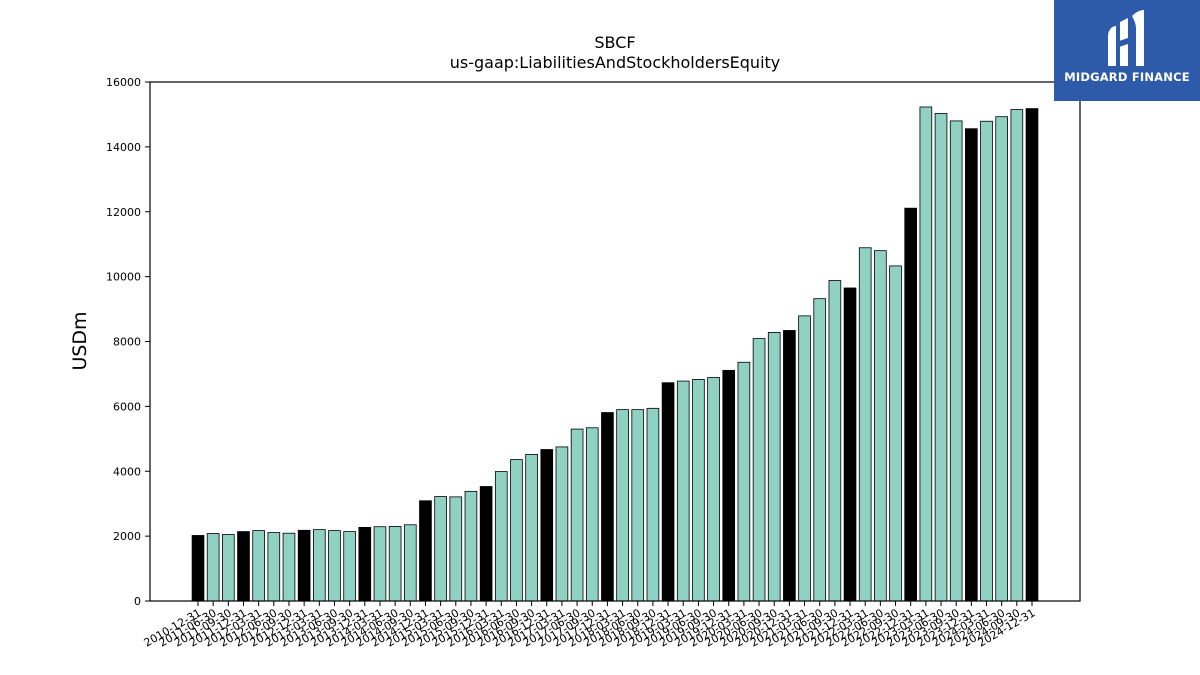 This screenshot has width=1200, height=675. I want to click on y-tick-label: 12000, so click(123, 212).